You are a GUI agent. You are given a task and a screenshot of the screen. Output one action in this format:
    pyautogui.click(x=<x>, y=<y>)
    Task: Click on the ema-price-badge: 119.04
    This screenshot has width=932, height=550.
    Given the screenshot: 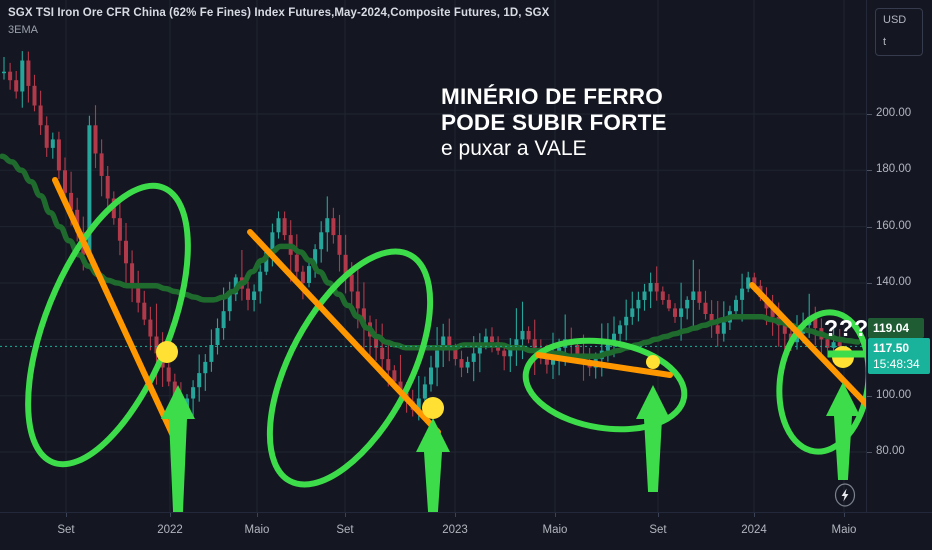 What is the action you would take?
    pyautogui.click(x=896, y=328)
    